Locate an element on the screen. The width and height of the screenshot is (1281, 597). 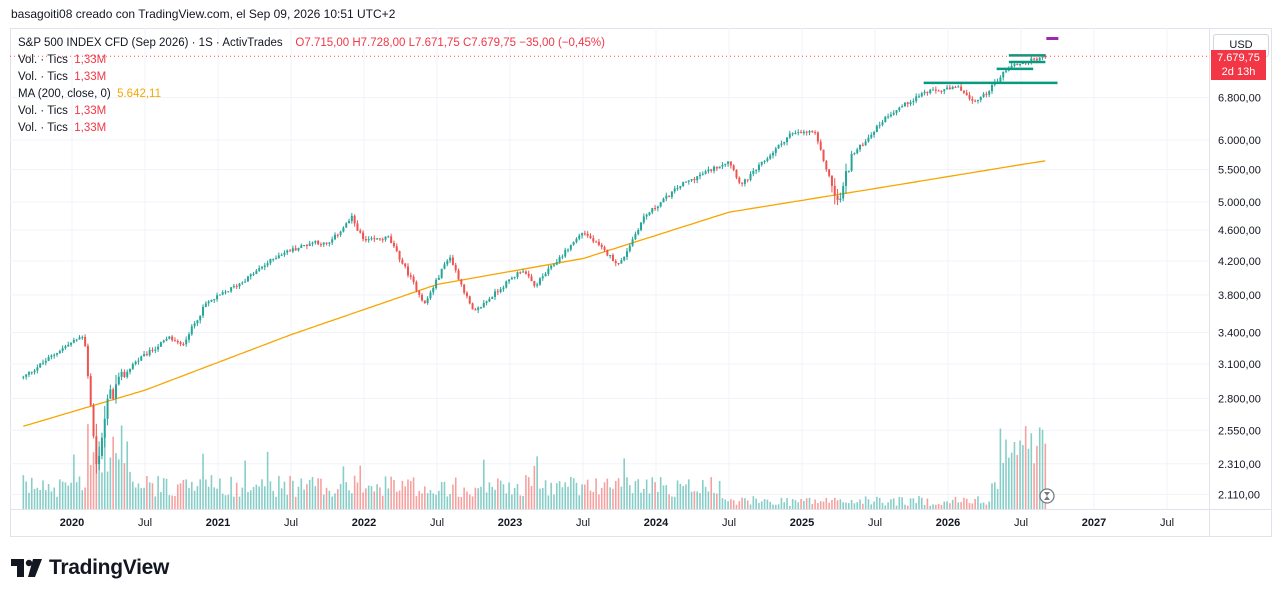
price-axis-label: 3.400,00 is located at coordinates (1239, 334).